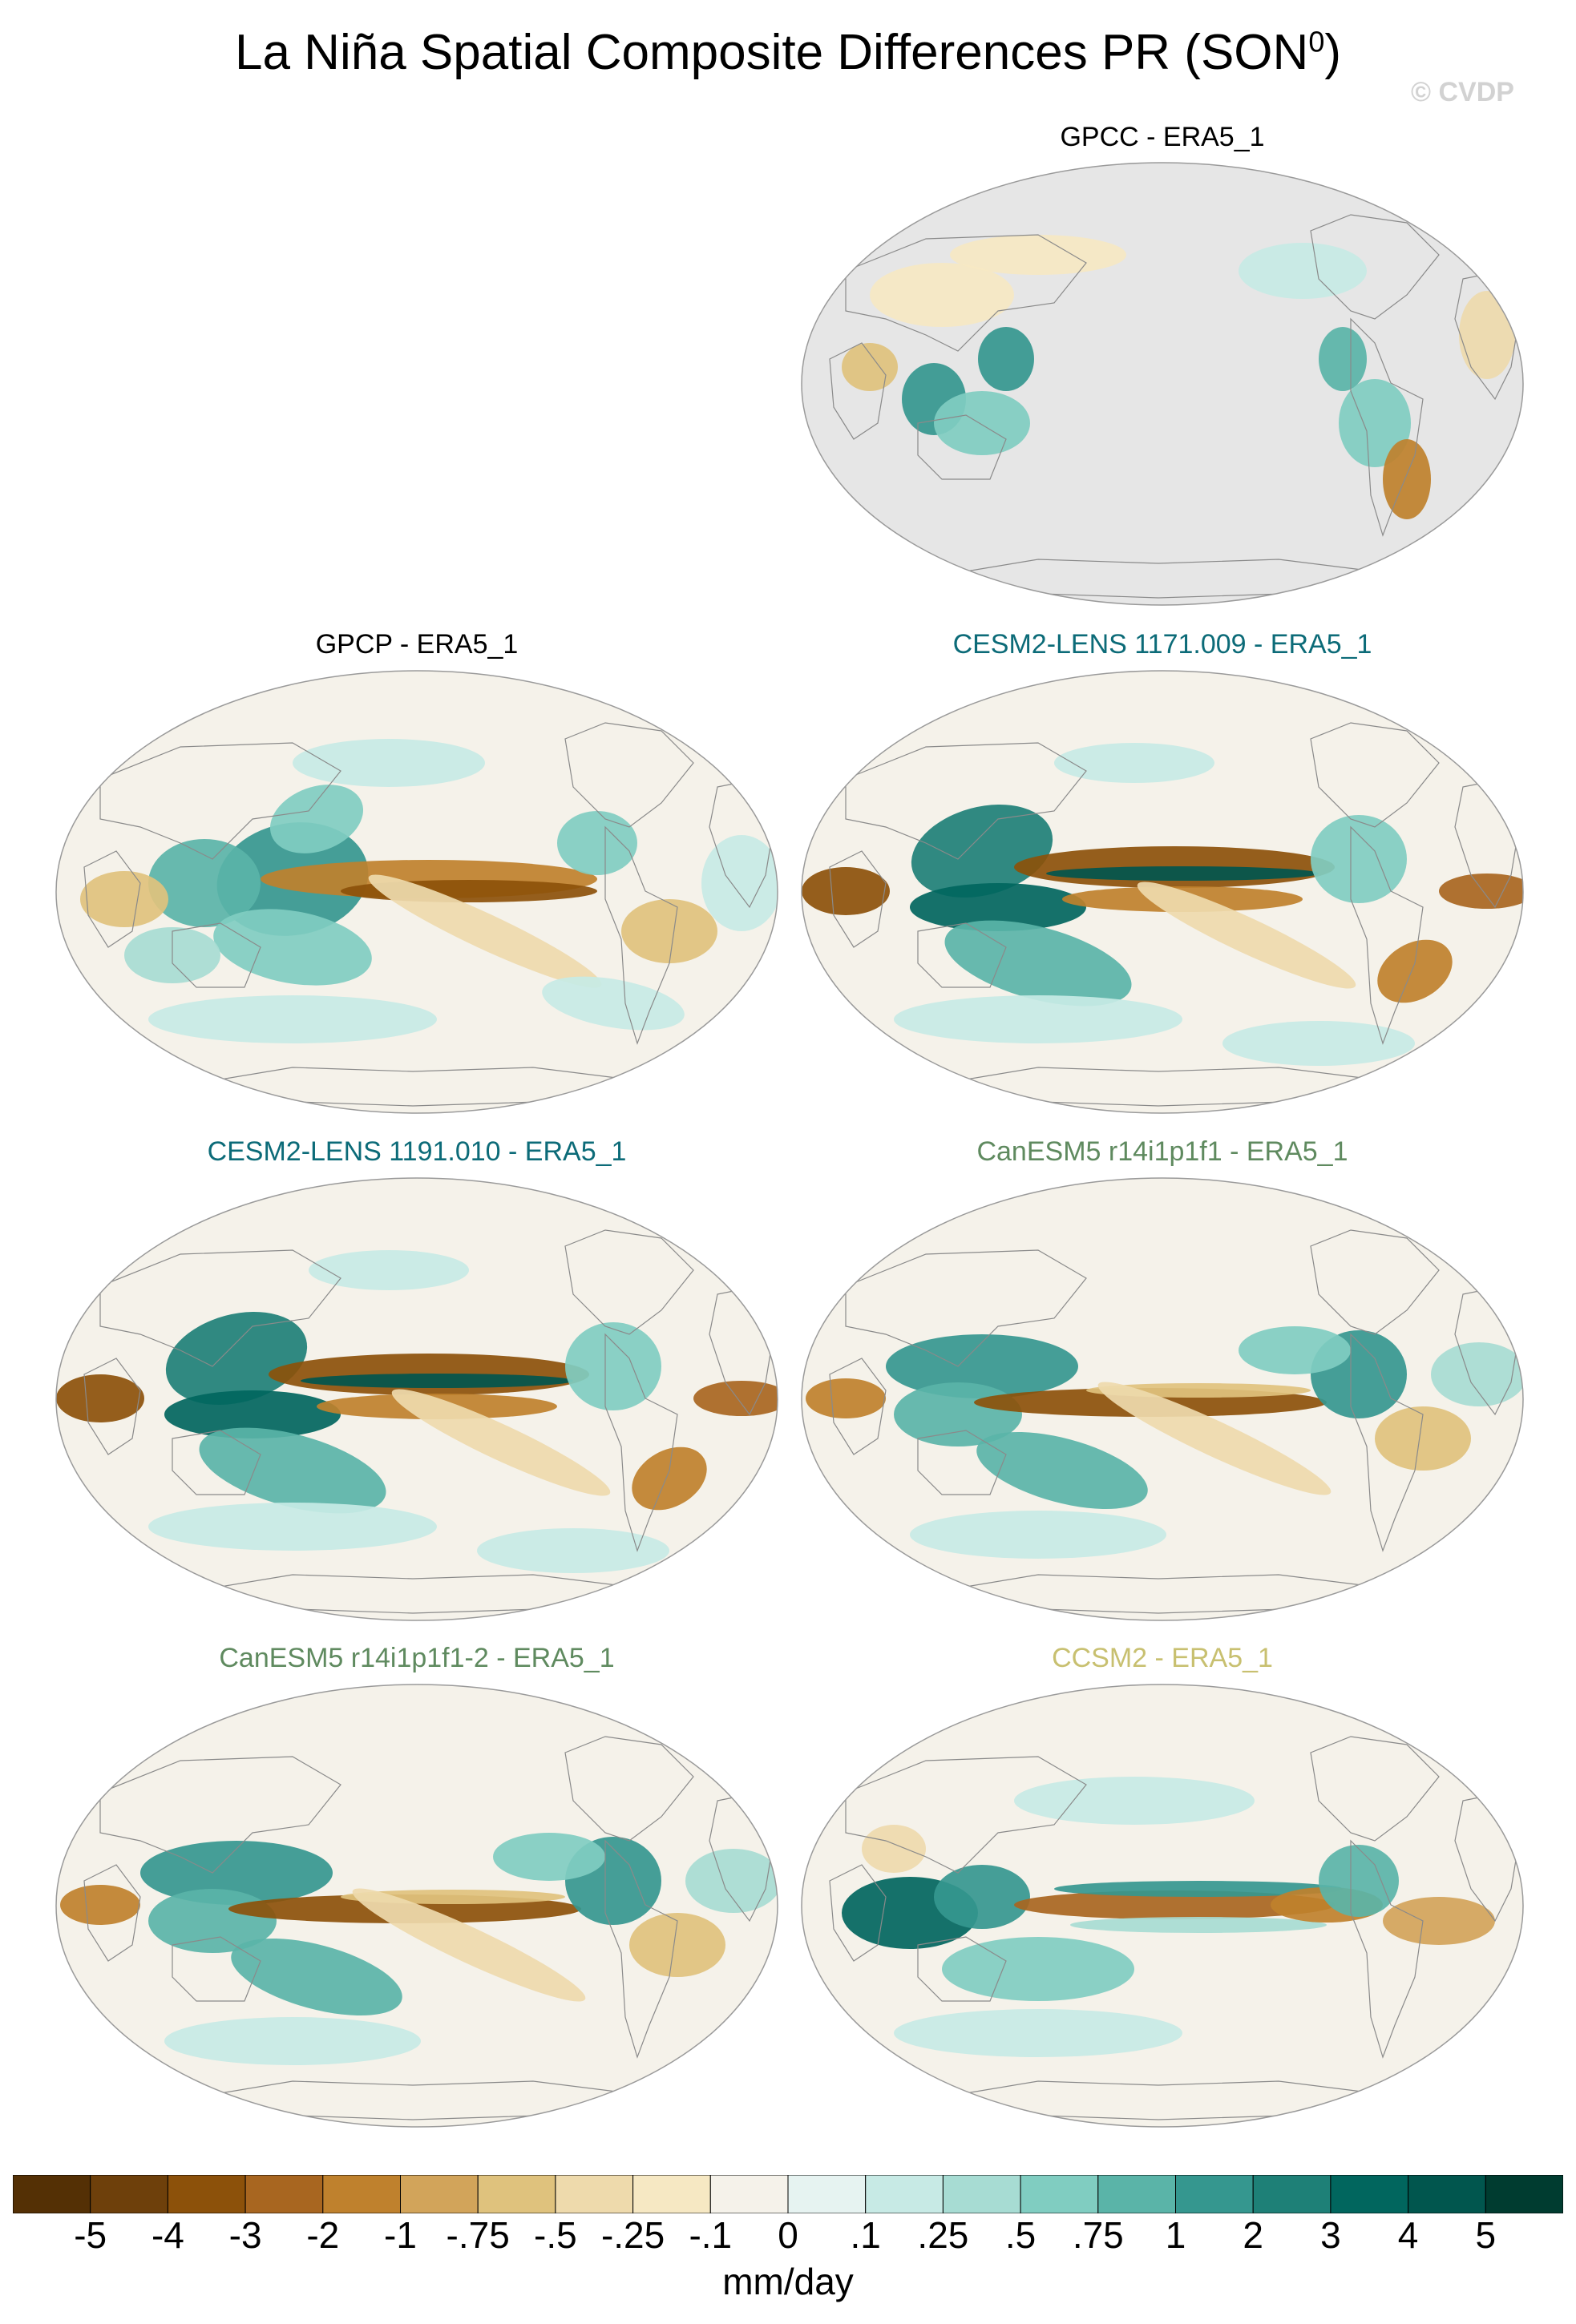 This screenshot has height=2324, width=1576. Describe the element at coordinates (1408, 2235) in the screenshot. I see `colorbar-tick-label: 4` at that location.